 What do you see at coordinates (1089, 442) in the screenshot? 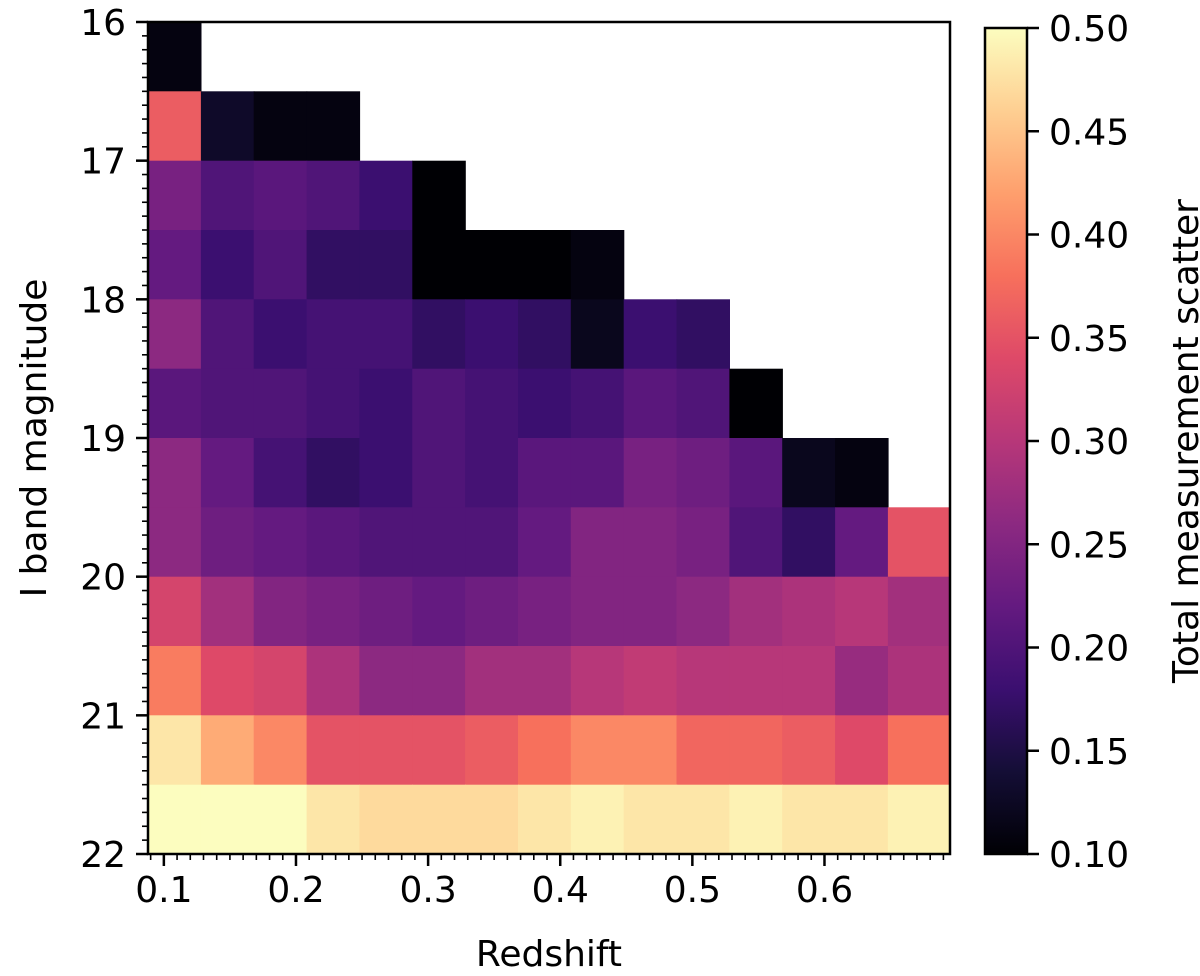
I see `colorbar-tick-label: 0.30` at bounding box center [1089, 442].